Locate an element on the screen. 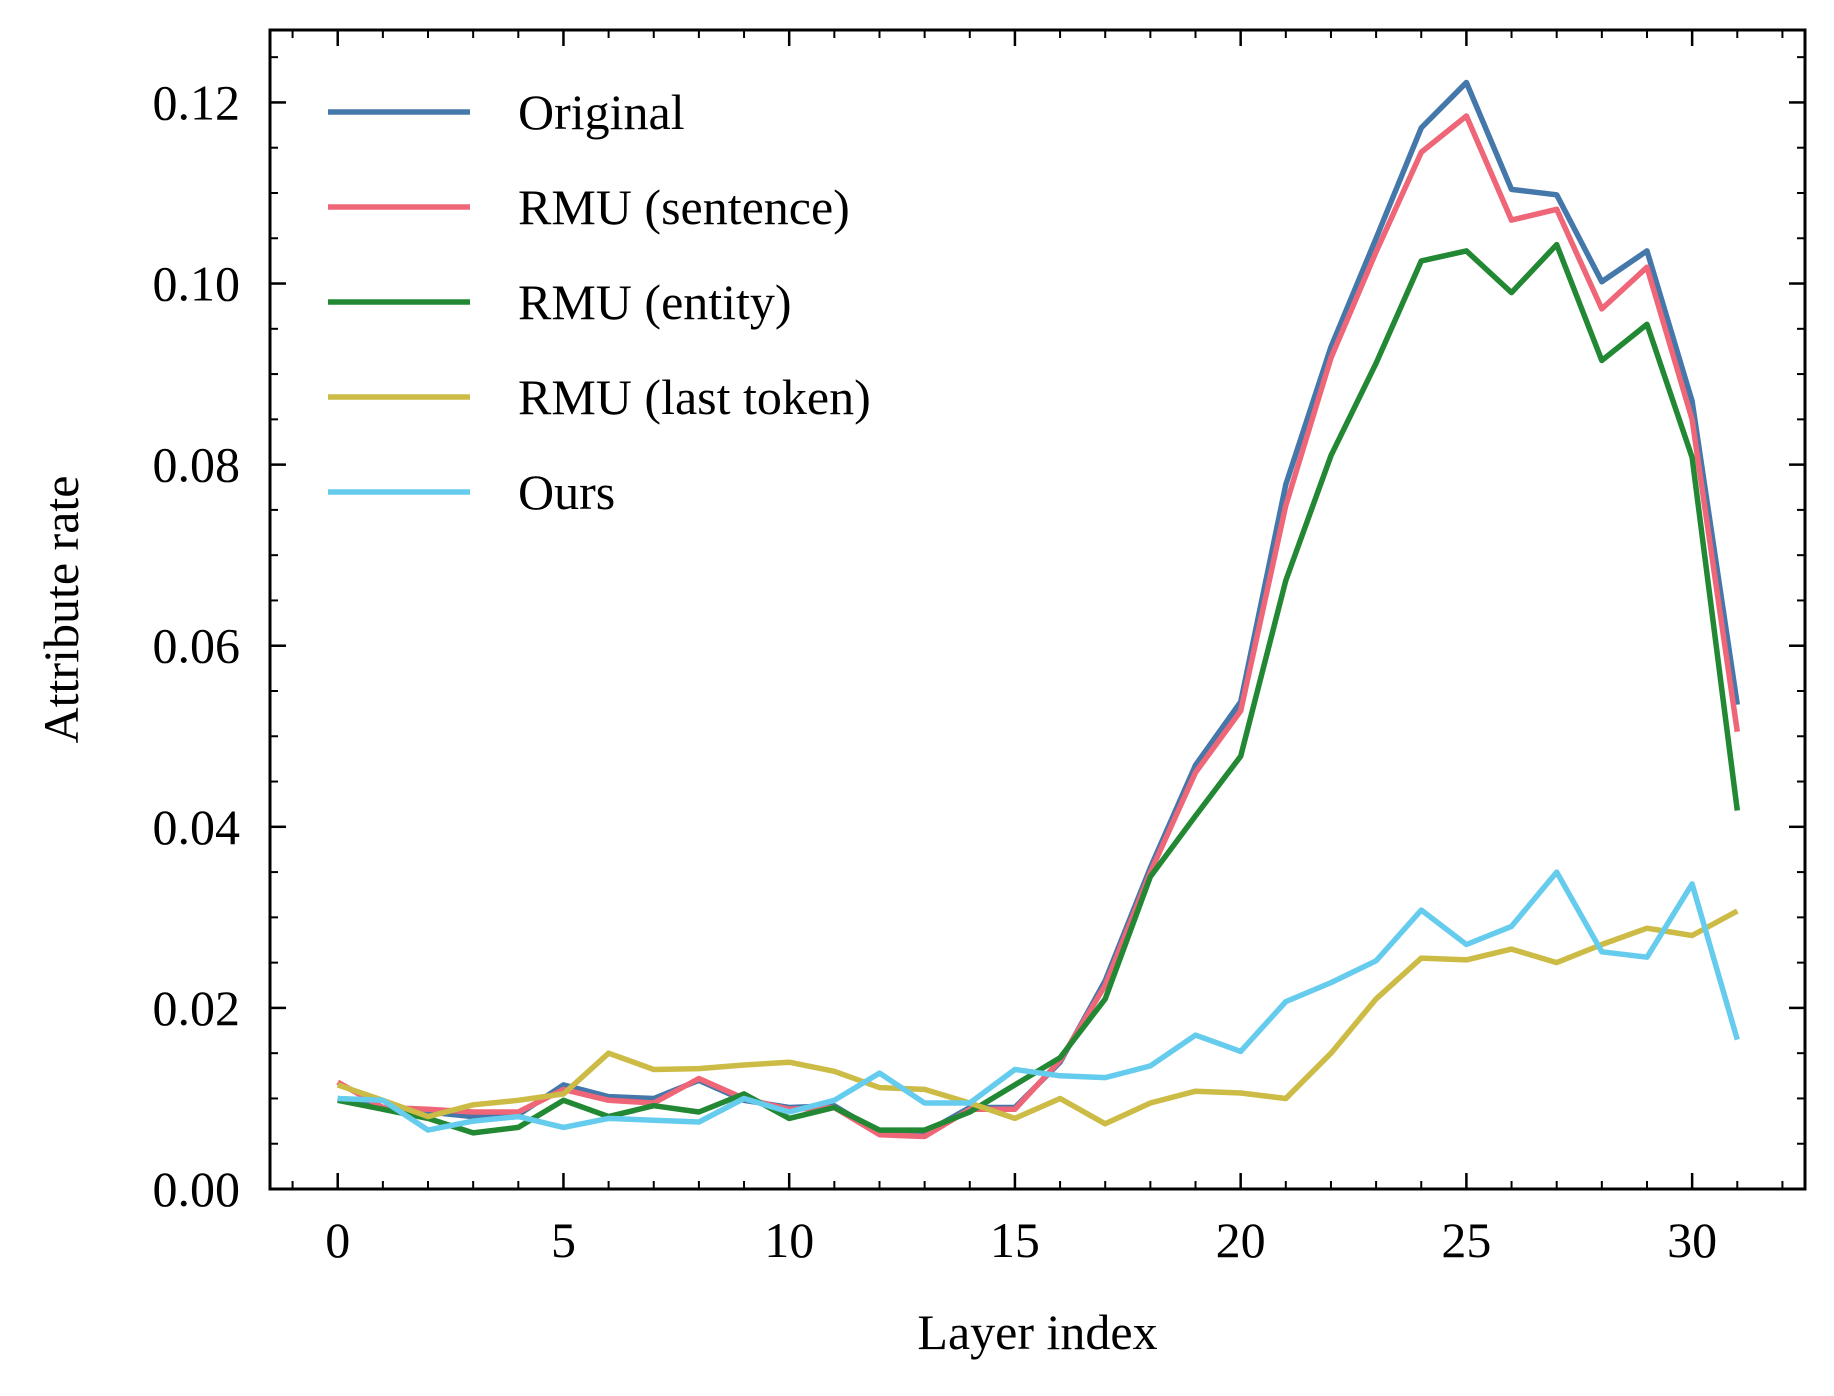  y-tick-label: 0.00 is located at coordinates (197, 1189).